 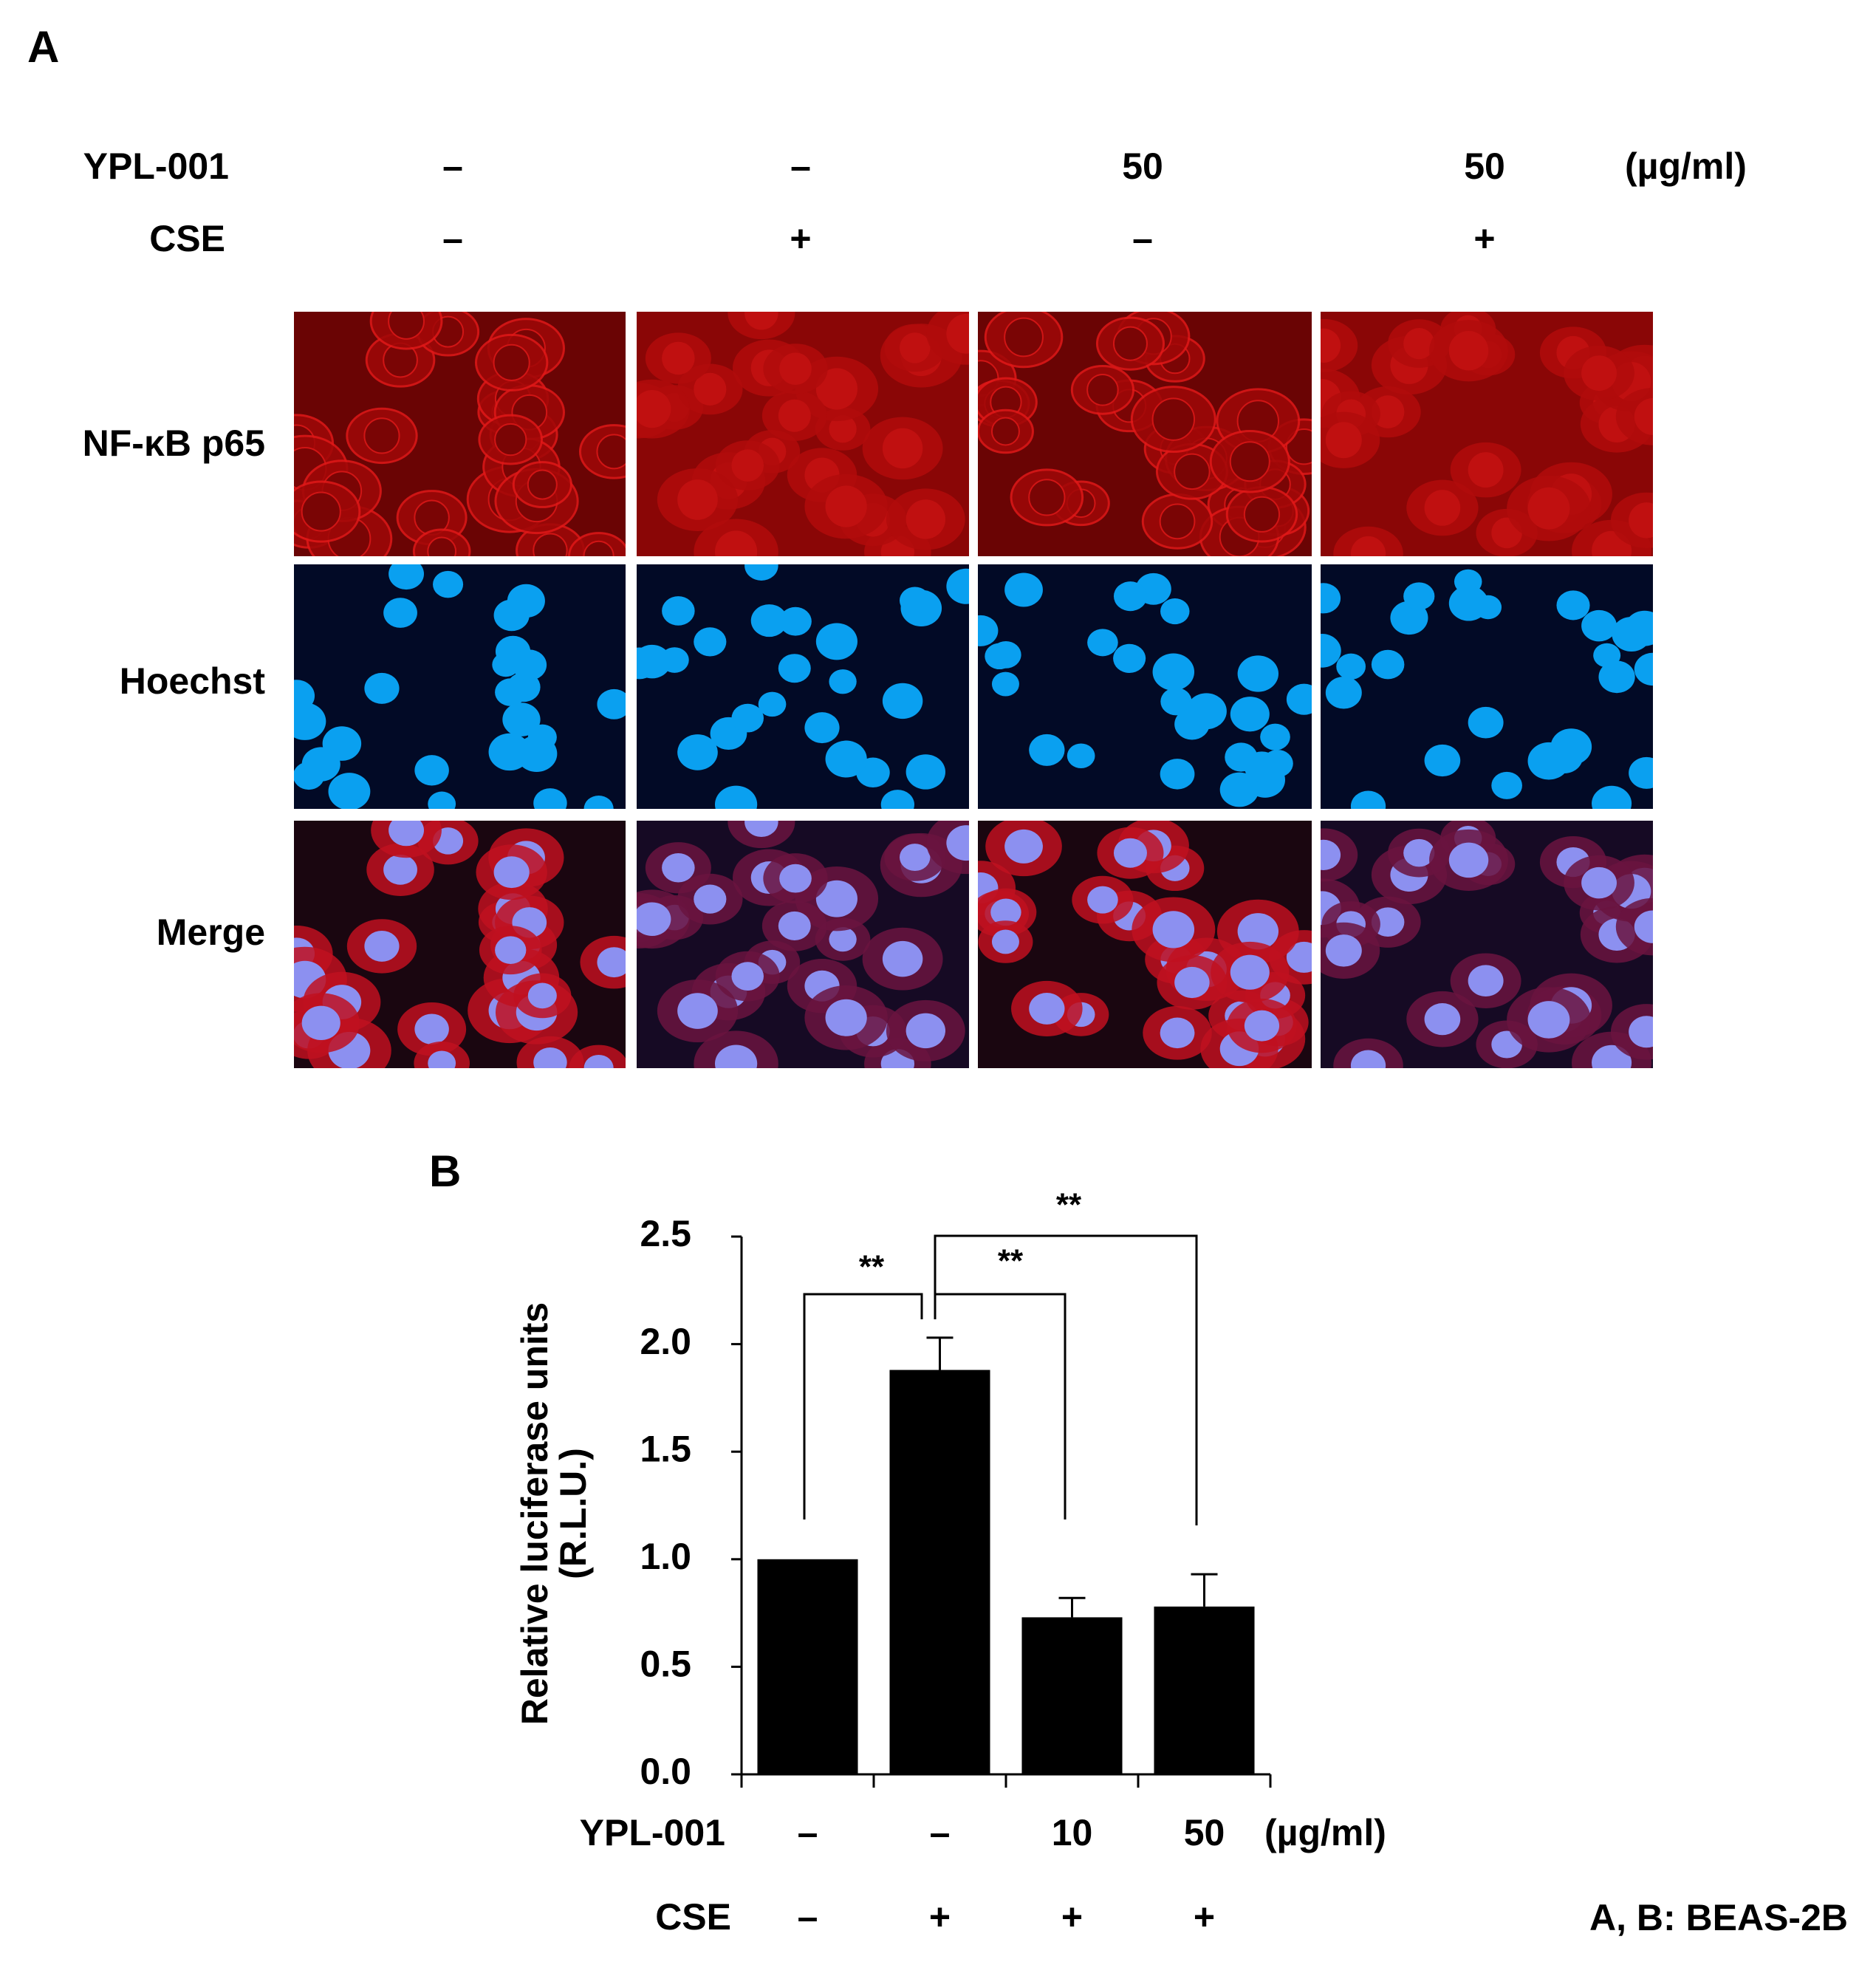 What do you see at coordinates (573, 1513) in the screenshot?
I see `y-label-line: (R.L.U.)` at bounding box center [573, 1513].